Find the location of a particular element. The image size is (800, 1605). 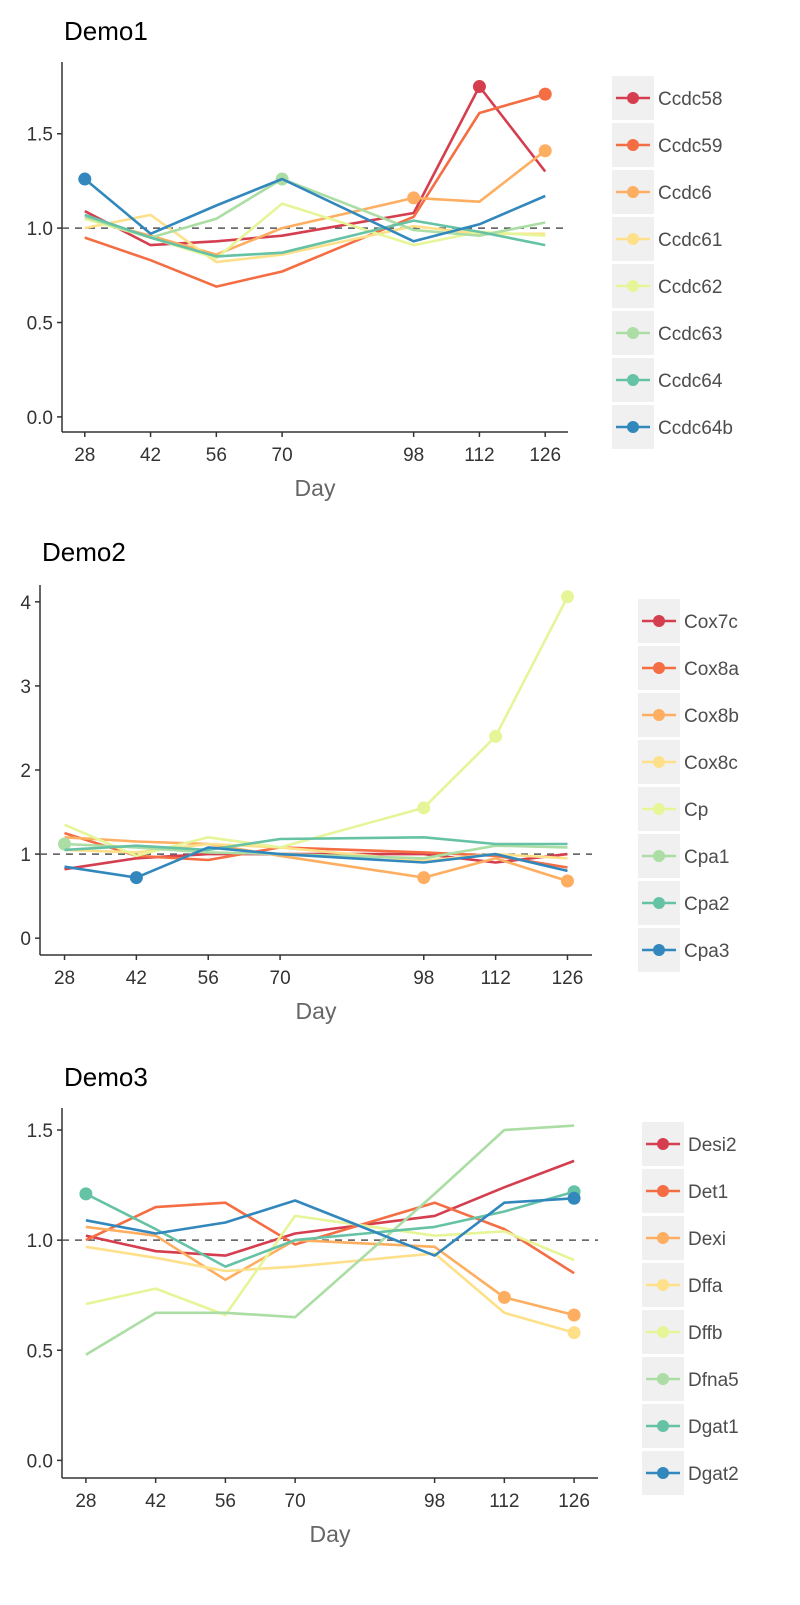

y-tick-label: 1 is located at coordinates (25, 855).